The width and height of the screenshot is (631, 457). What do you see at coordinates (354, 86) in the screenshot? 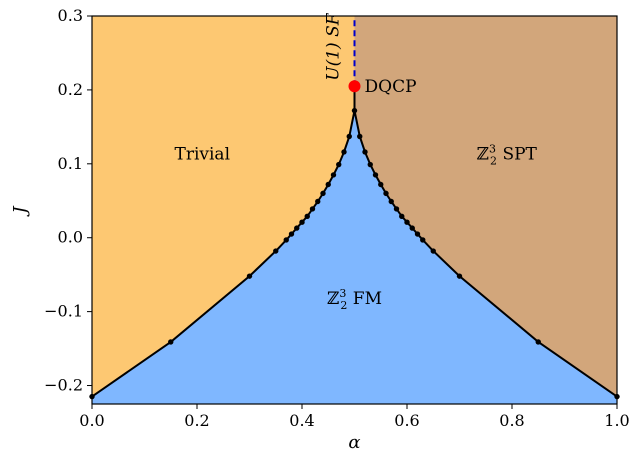
I see `dqcp-point` at bounding box center [354, 86].